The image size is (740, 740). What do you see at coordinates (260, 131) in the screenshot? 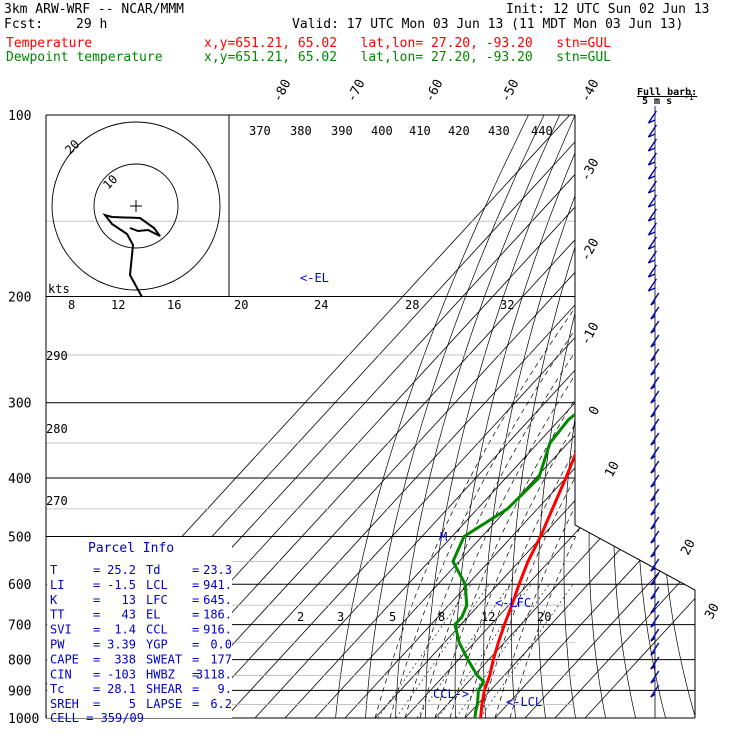
I see `theta-label: 370` at bounding box center [260, 131].